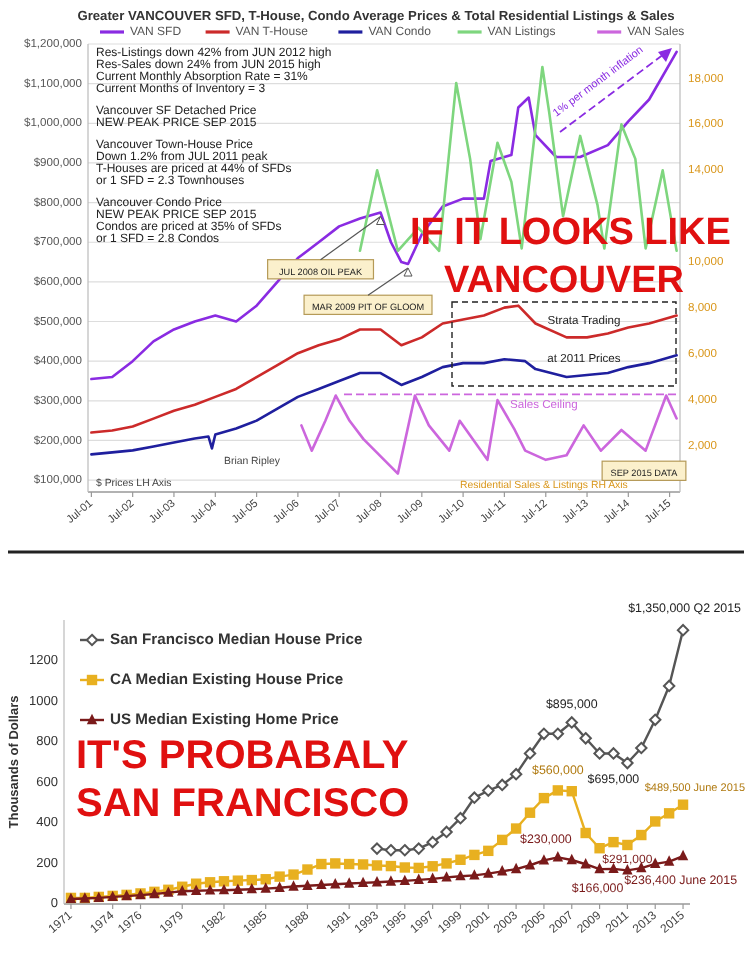  I want to click on annotation: SAN FRANCISCO, so click(243, 804).